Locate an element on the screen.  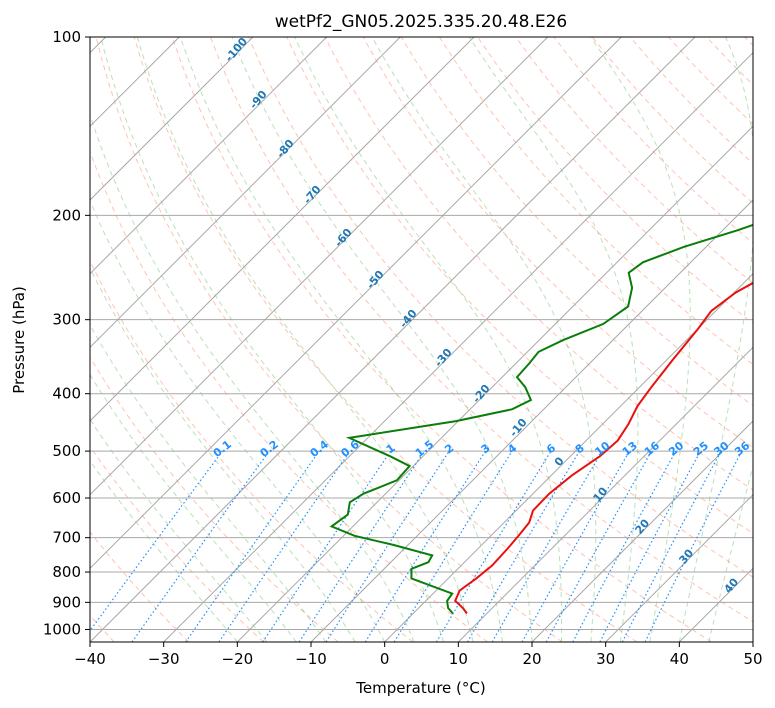
x-axis-title: Temperature (°C) is located at coordinates (420, 688).